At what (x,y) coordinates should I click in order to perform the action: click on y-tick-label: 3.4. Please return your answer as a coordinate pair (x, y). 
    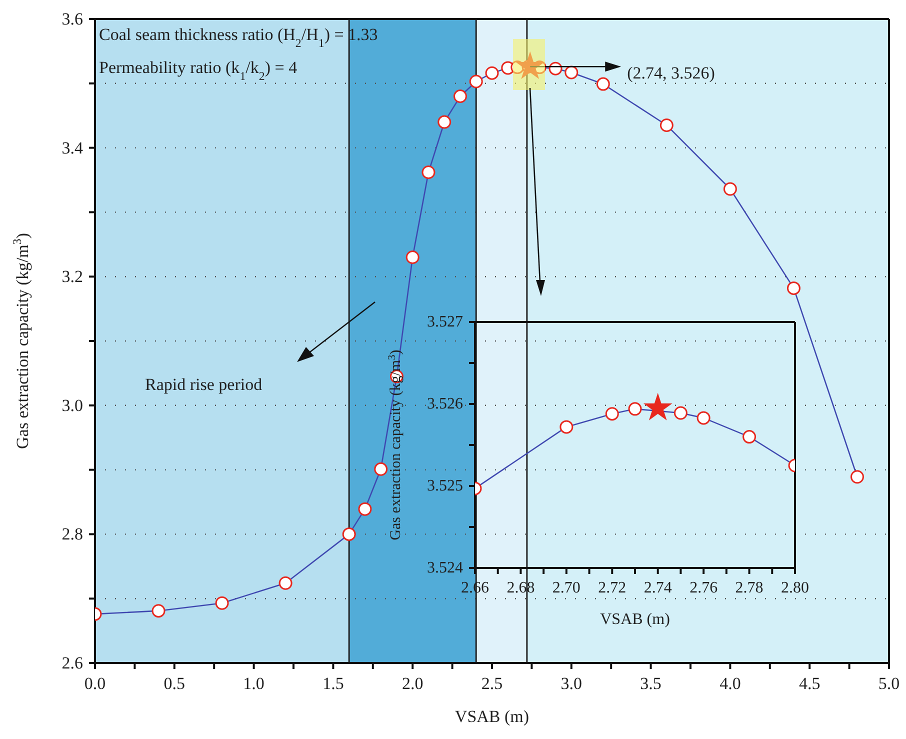
    Looking at the image, I should click on (73, 148).